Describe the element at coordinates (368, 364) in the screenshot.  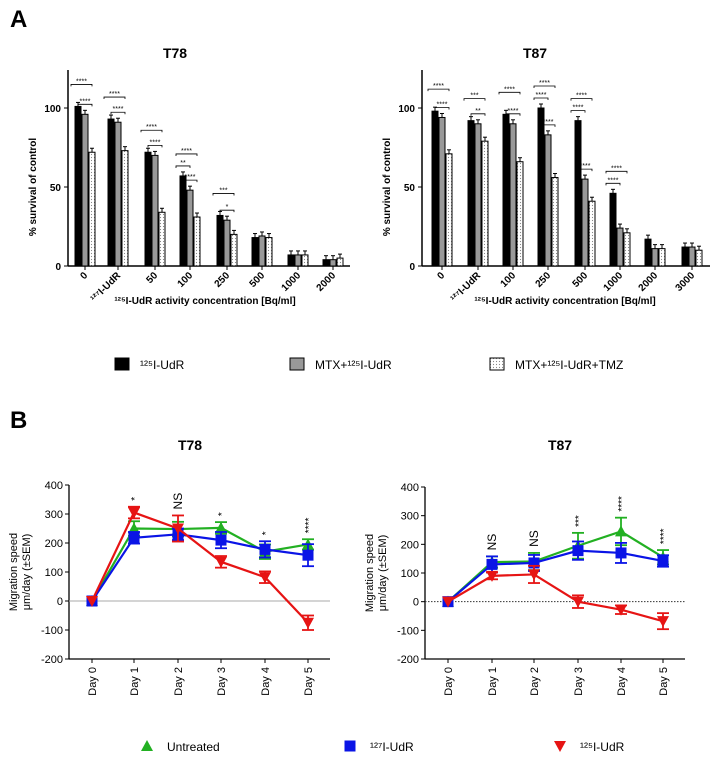
I see `bar-legend: ¹²⁵I-UdR MTX+¹²⁵I-UdR MTX+¹²⁵I-UdR+TMZ` at that location.